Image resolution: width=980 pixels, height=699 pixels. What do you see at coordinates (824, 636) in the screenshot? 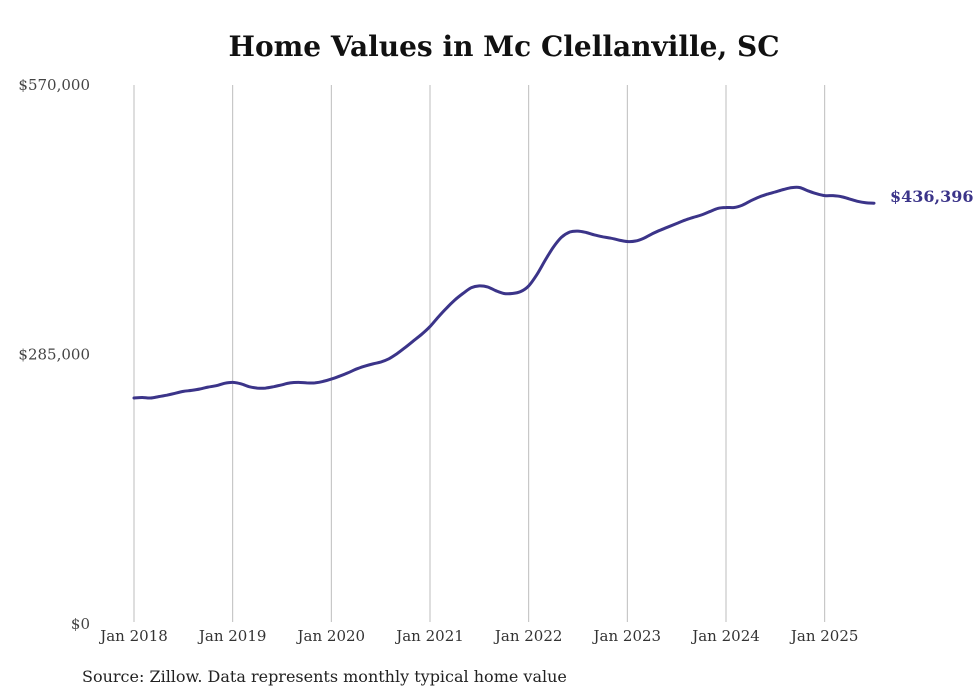
I see `x-tick-label: Jan 2025` at bounding box center [824, 636].